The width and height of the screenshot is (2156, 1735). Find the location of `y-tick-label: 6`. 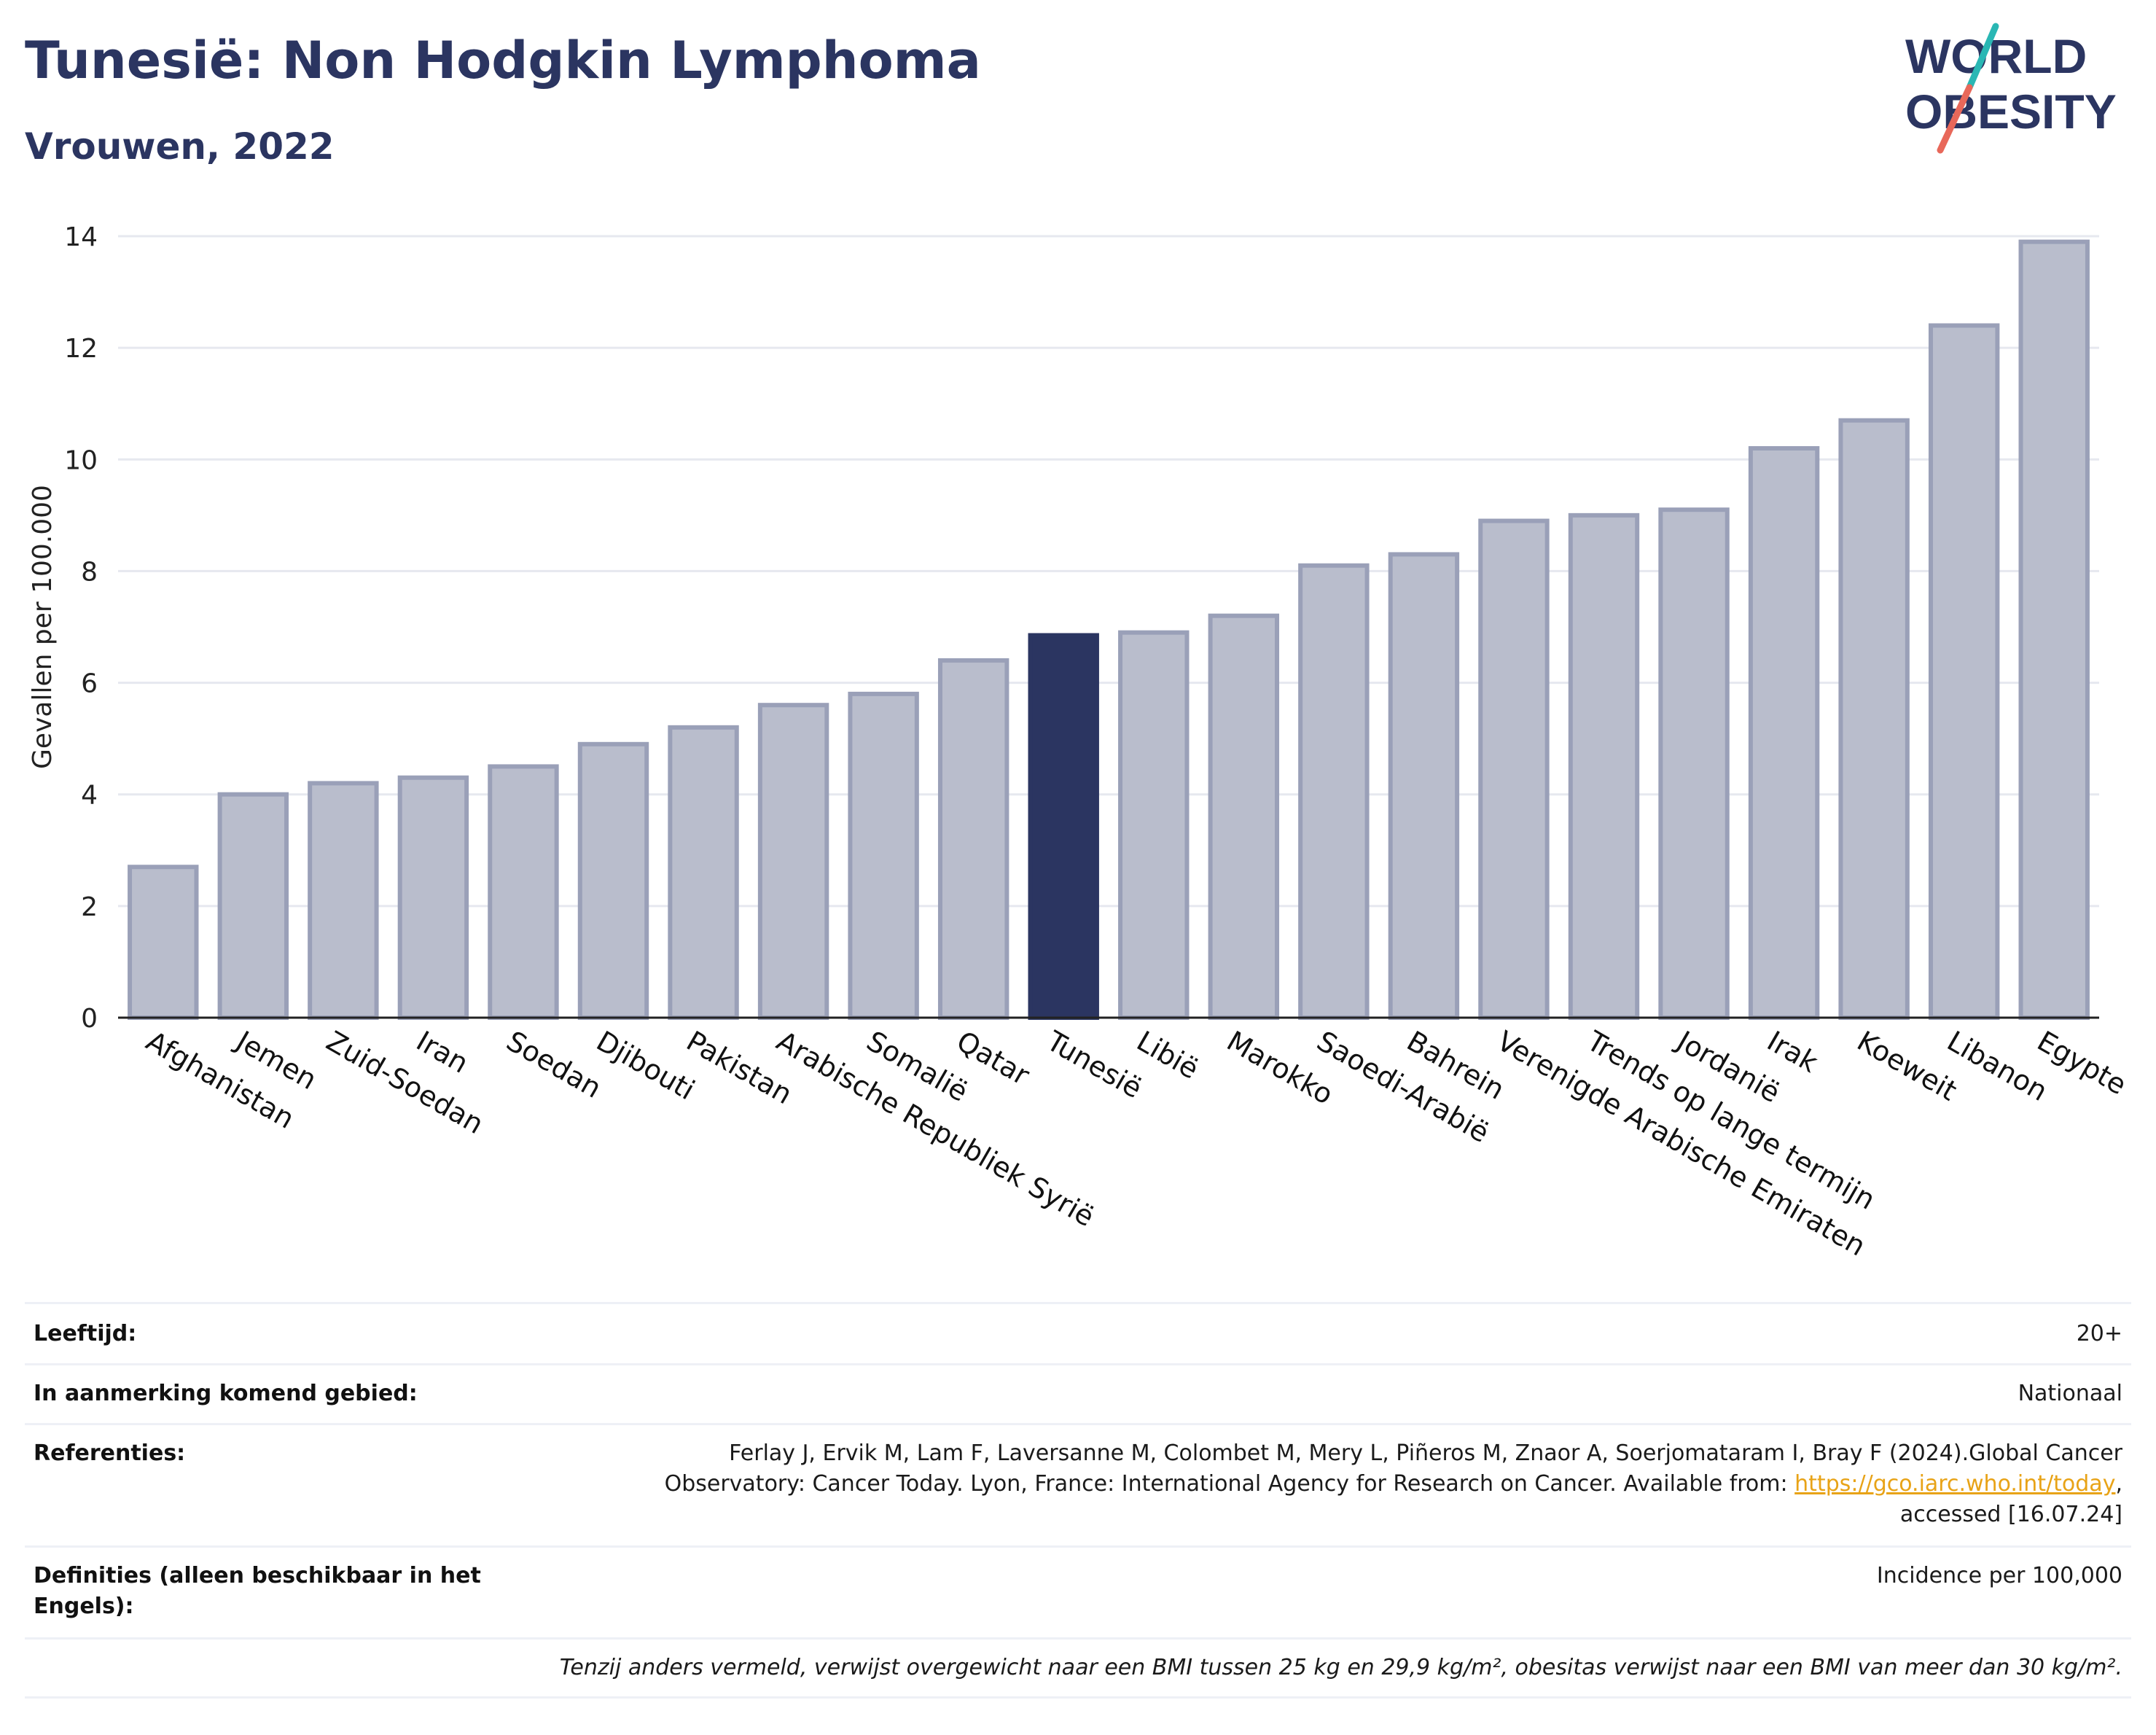

y-tick-label: 6 is located at coordinates (90, 684).